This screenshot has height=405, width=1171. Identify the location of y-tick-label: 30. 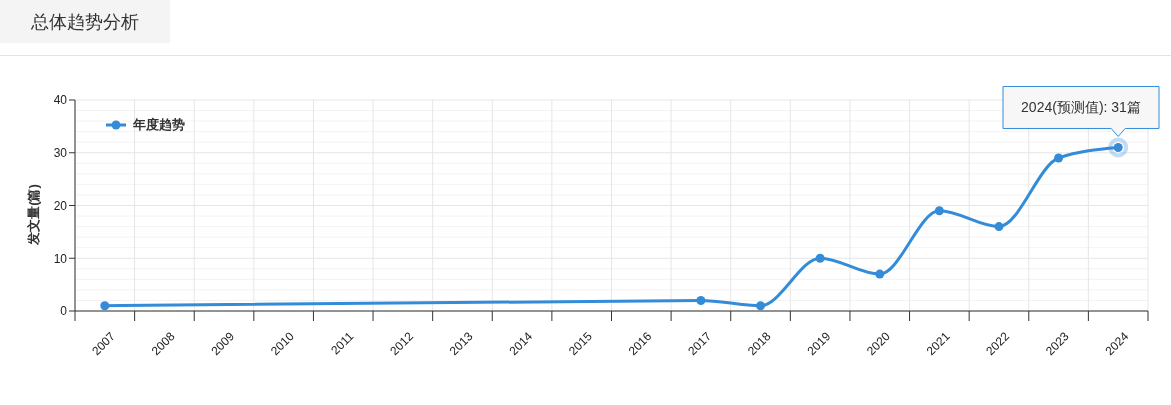
(60, 153).